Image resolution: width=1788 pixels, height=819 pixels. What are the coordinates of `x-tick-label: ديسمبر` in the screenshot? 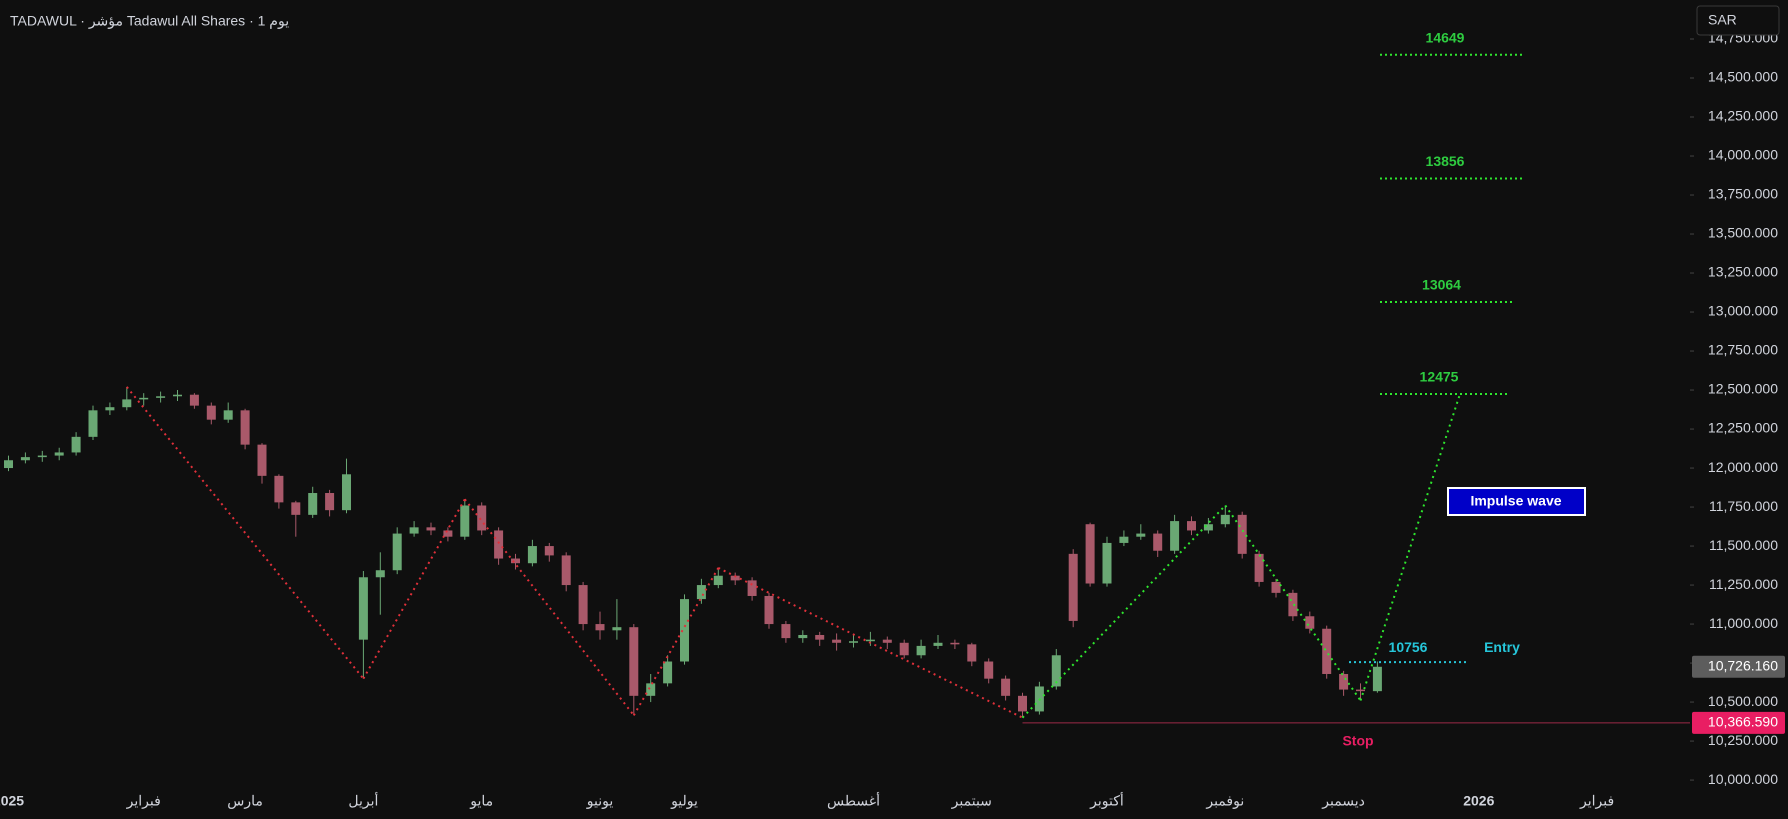 It's located at (1343, 801).